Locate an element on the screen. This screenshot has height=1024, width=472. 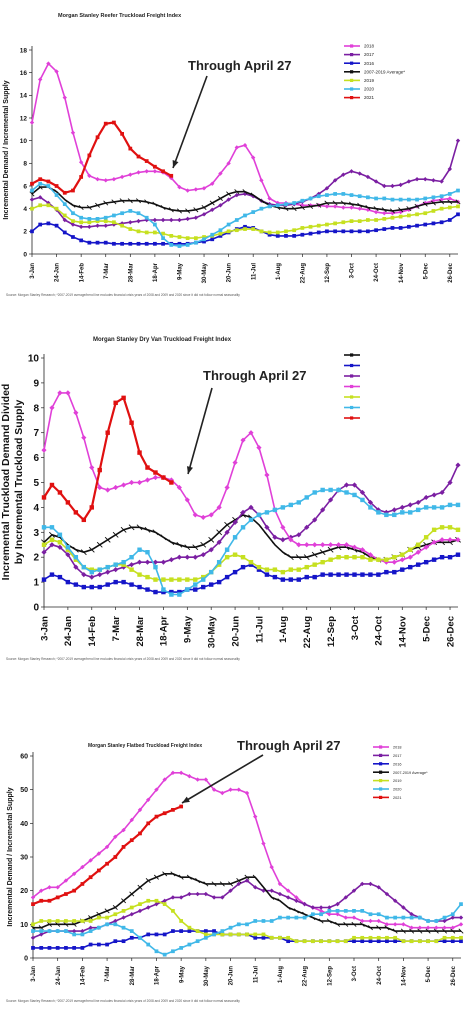
x-tick-label: 7-Mar is located at coordinates (116, 629).